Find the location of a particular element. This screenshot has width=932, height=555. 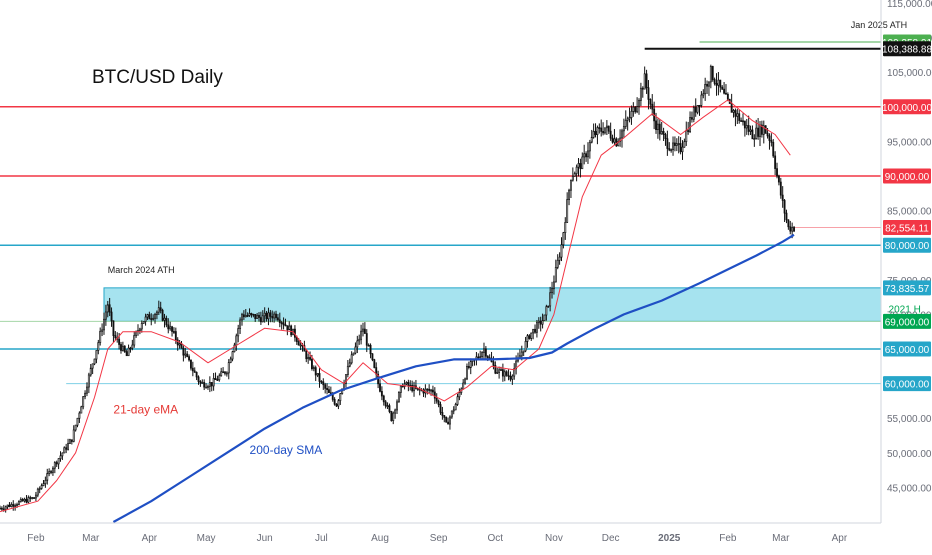

resistance-zone is located at coordinates (492, 304).